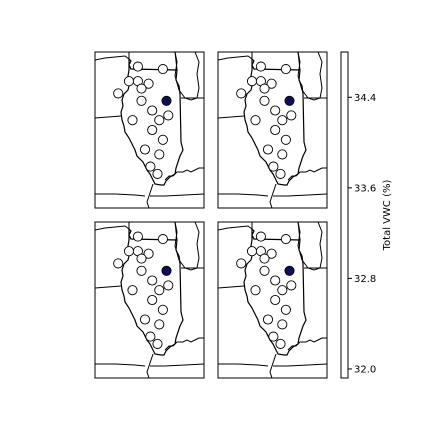  What do you see at coordinates (365, 369) in the screenshot?
I see `colorbar-tick-label: 32.0` at bounding box center [365, 369].